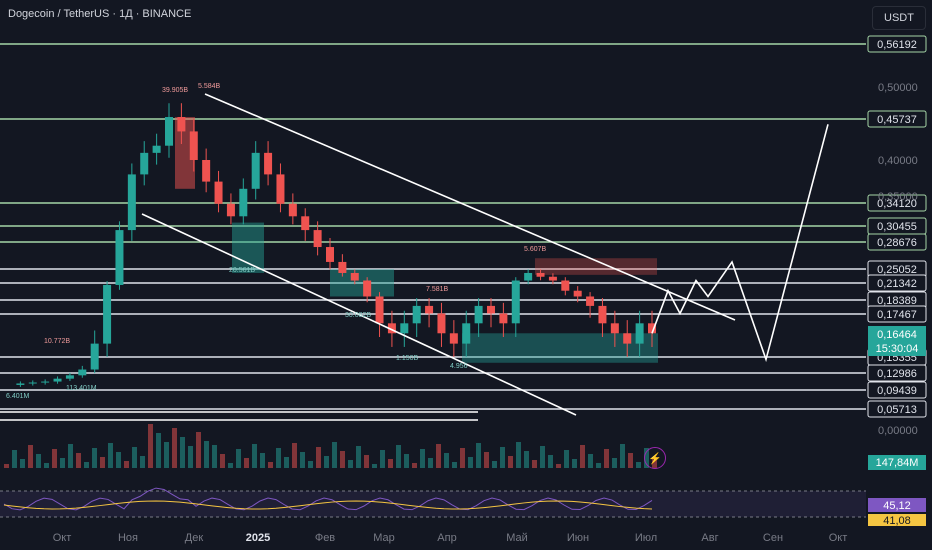 The height and width of the screenshot is (550, 932). I want to click on annotation-label: 4.956, so click(459, 366).